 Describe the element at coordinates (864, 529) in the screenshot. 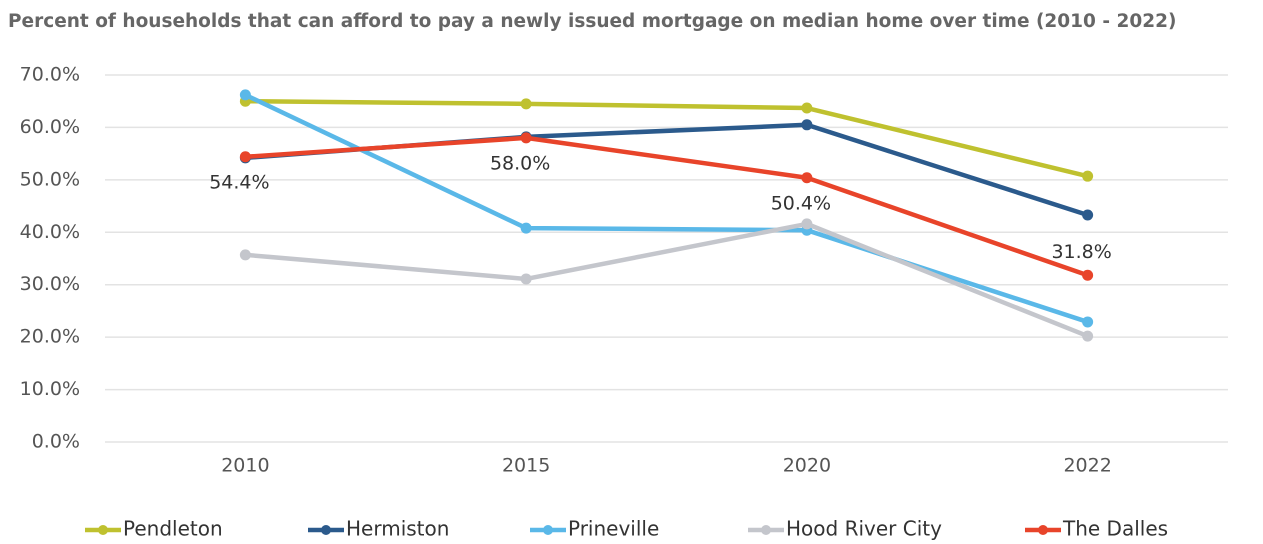

I see `legend-label: Hood River City` at that location.